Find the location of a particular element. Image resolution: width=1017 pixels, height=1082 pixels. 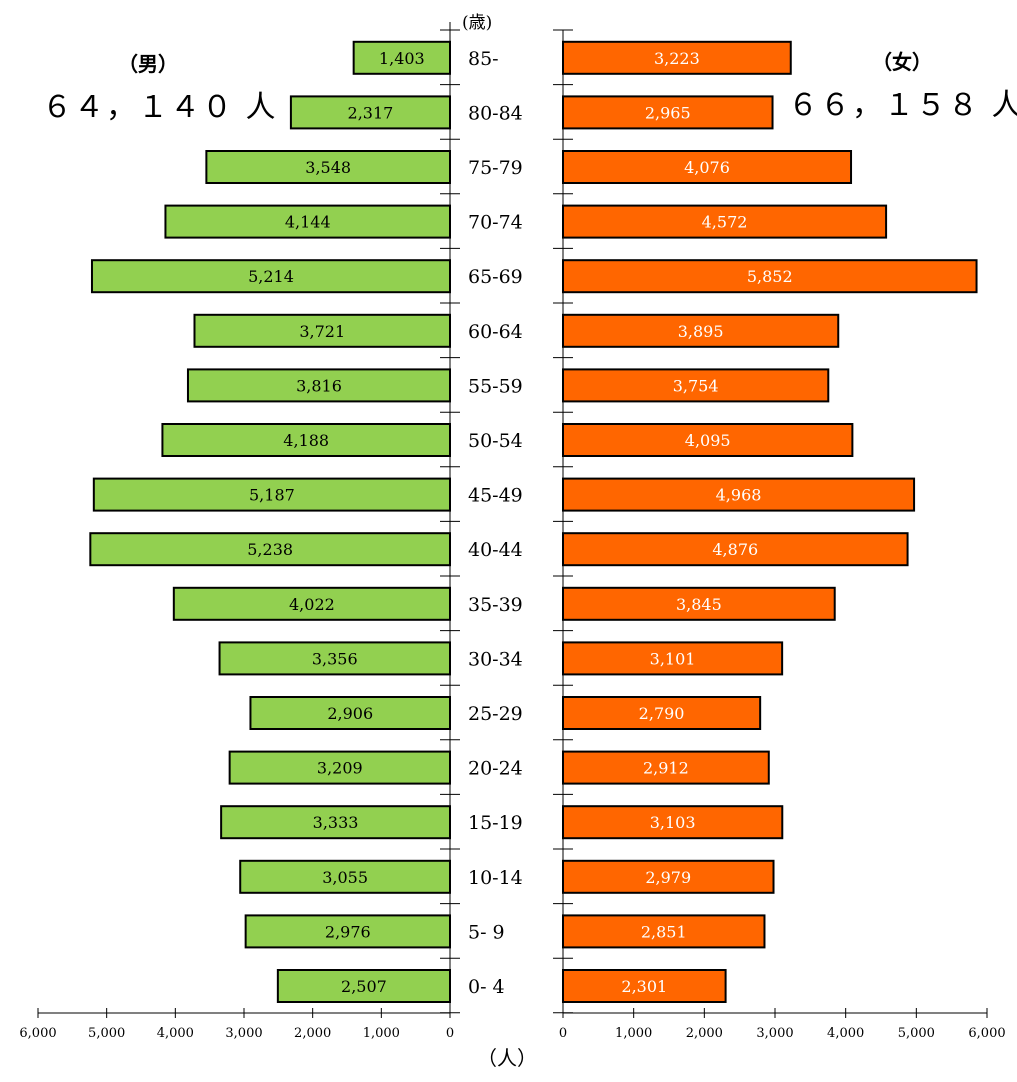

male-x-tick-label: 6,000 is located at coordinates (37, 1033).